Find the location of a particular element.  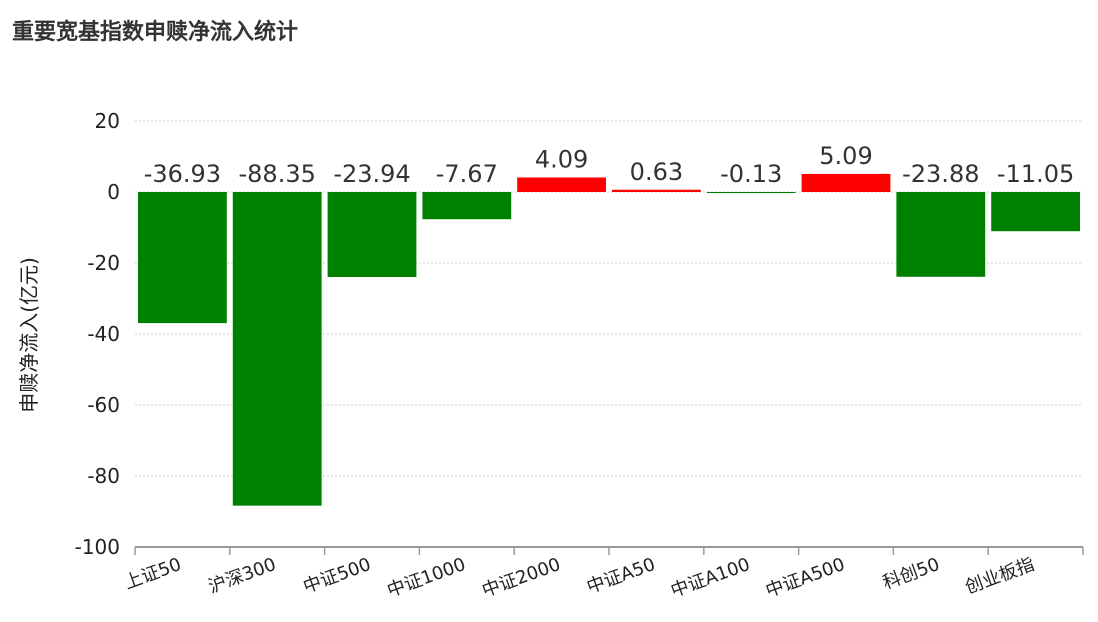

y-tick-label: -60 is located at coordinates (103, 405).